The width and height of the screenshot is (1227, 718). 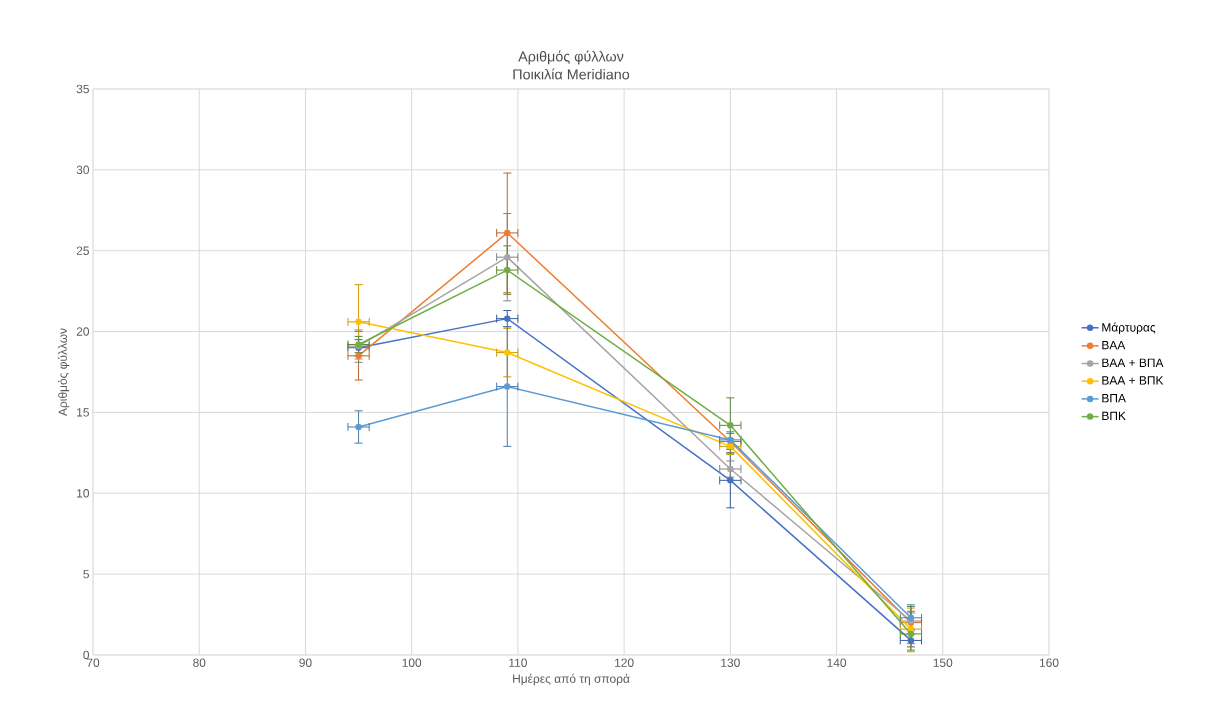 I want to click on x-tick-label: 80, so click(x=199, y=662).